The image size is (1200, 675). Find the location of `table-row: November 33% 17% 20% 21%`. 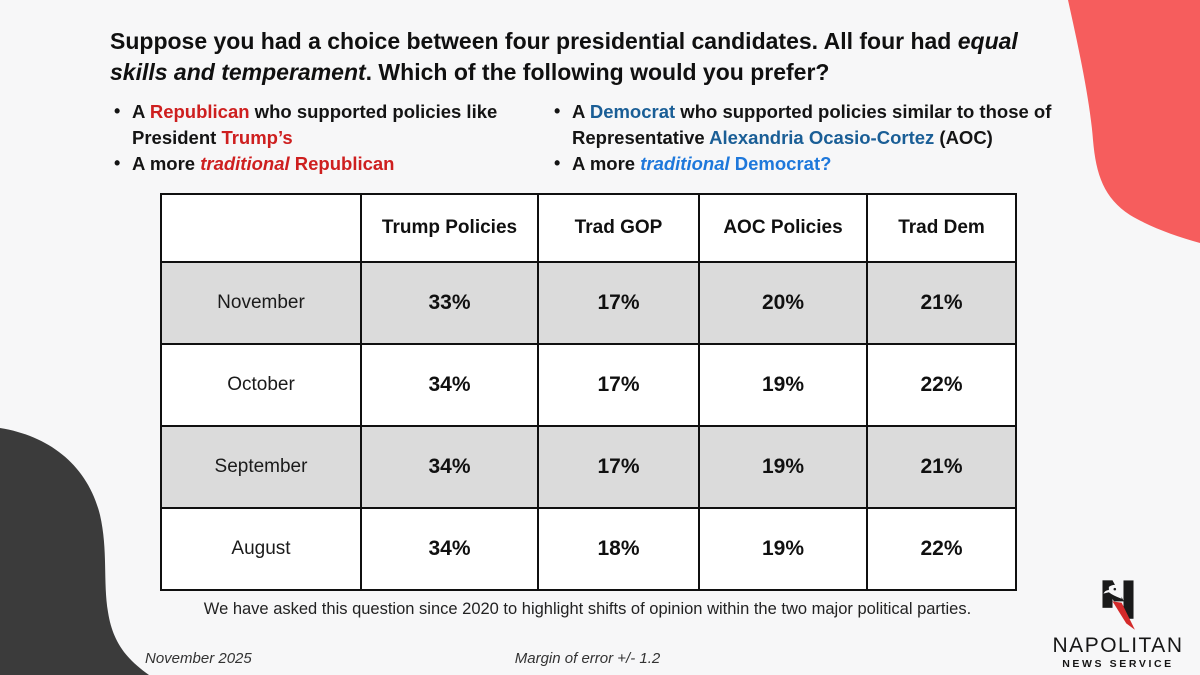

table-row: November 33% 17% 20% 21% is located at coordinates (588, 303).